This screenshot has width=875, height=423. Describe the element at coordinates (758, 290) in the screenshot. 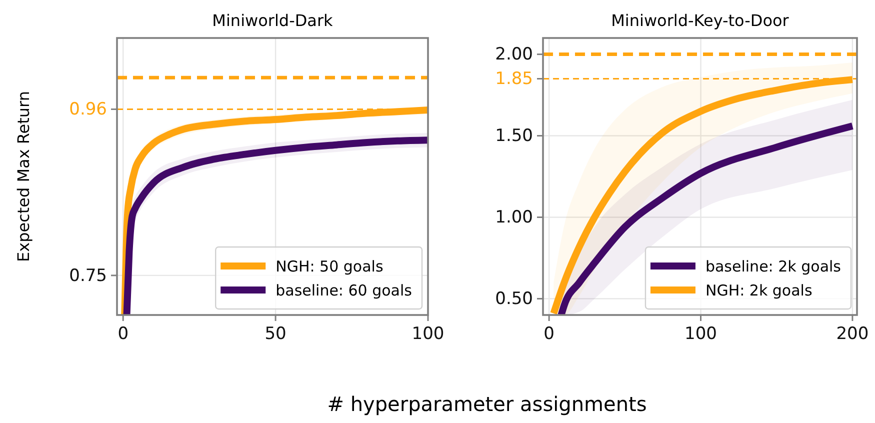

I see `legend-label: NGH: 2k goals` at that location.